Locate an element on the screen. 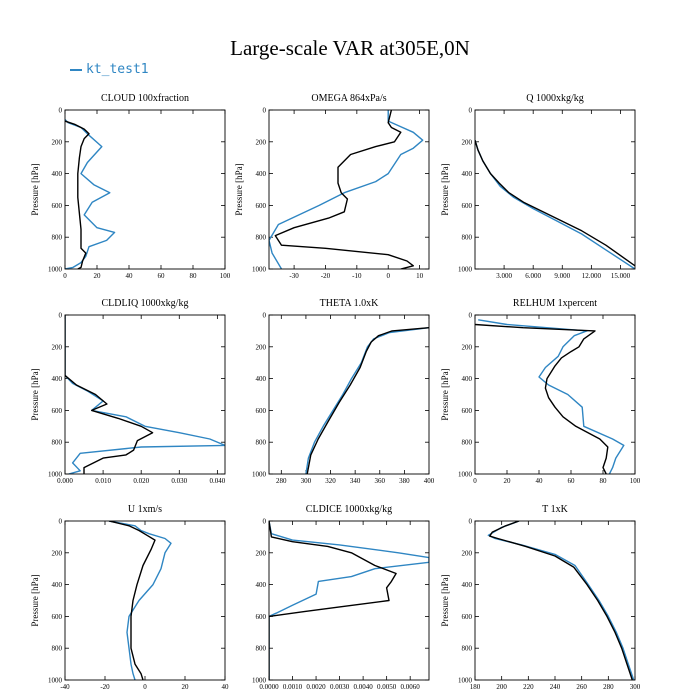 Image resolution: width=700 pixels, height=700 pixels. x-tick-label: 260 is located at coordinates (581, 687).